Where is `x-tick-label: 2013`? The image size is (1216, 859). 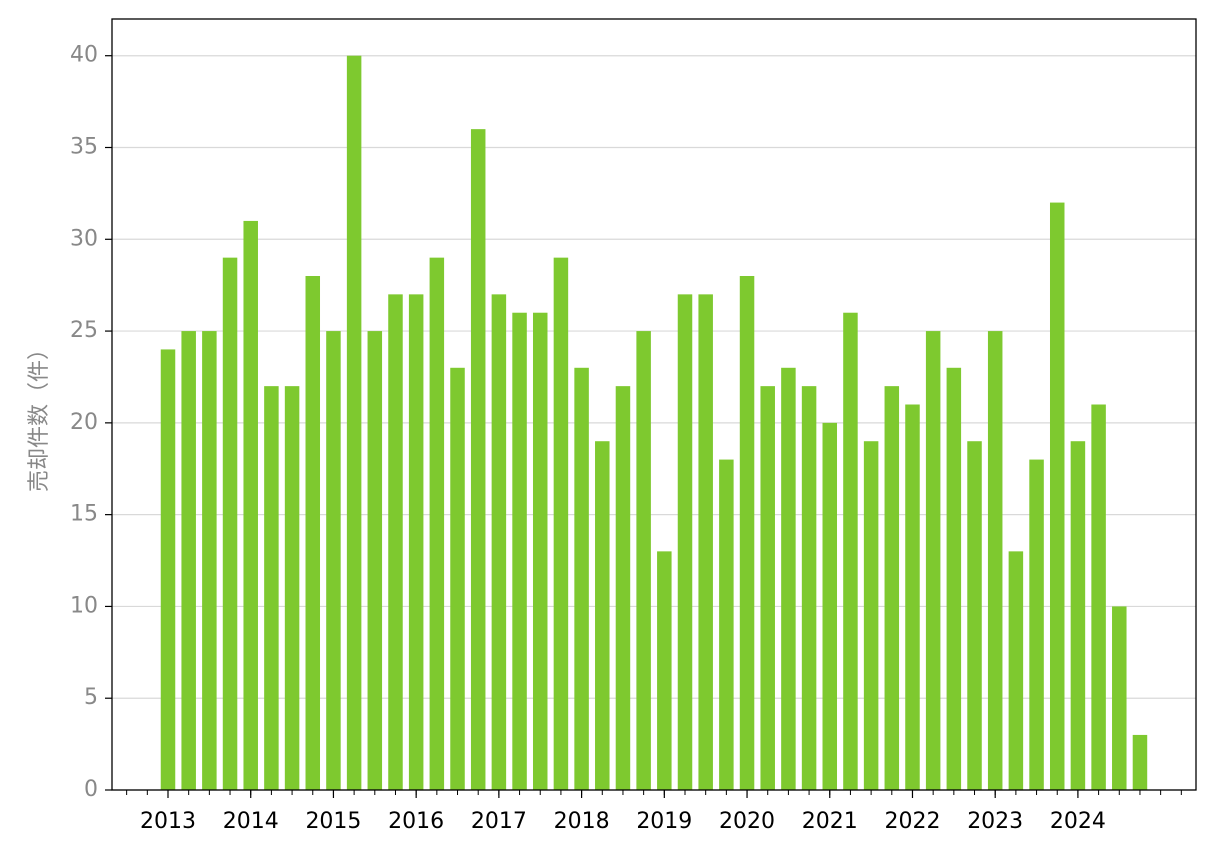 x-tick-label: 2013 is located at coordinates (168, 821).